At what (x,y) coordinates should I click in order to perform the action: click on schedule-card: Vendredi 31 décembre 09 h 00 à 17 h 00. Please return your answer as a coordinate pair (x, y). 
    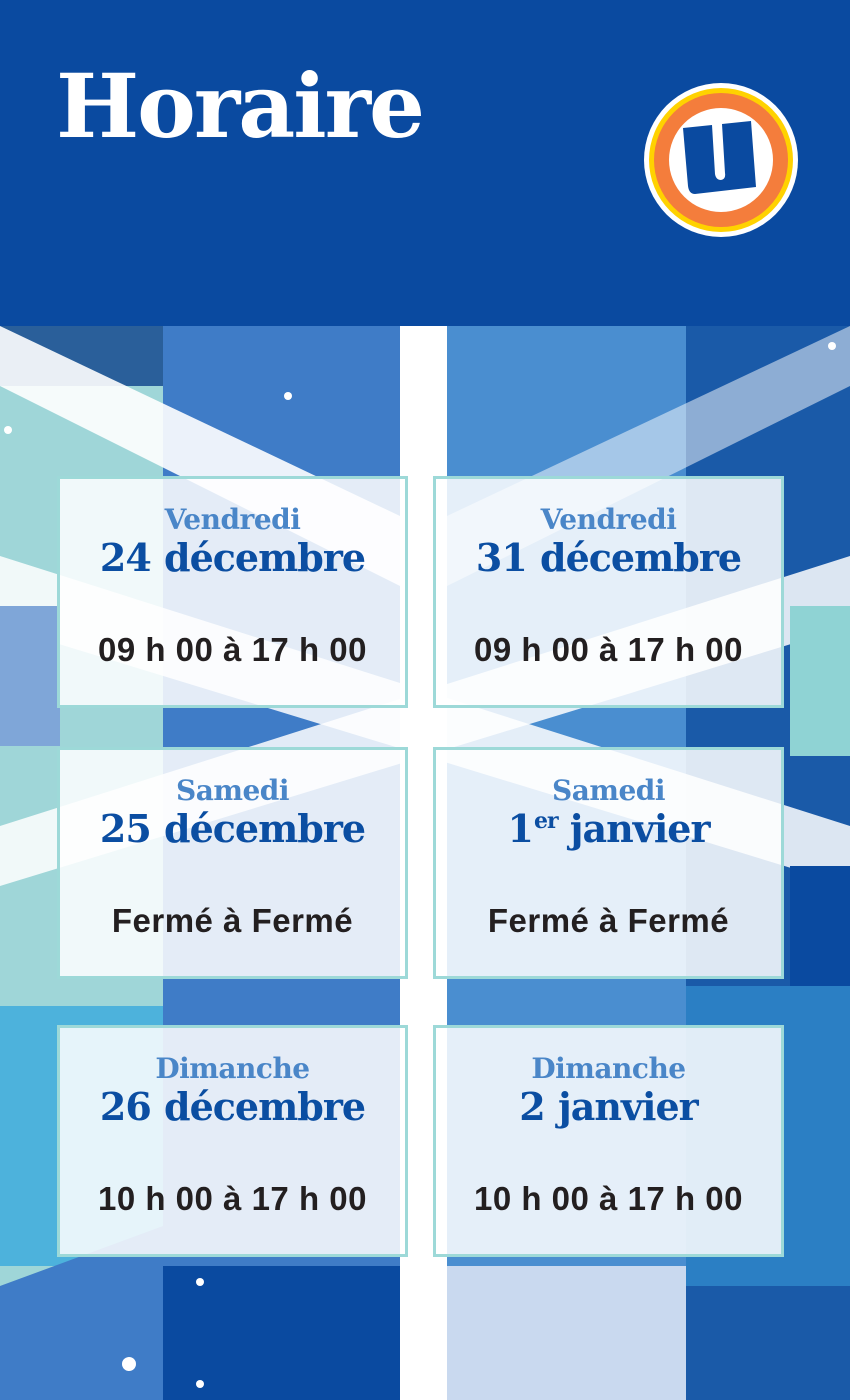
    Looking at the image, I should click on (608, 592).